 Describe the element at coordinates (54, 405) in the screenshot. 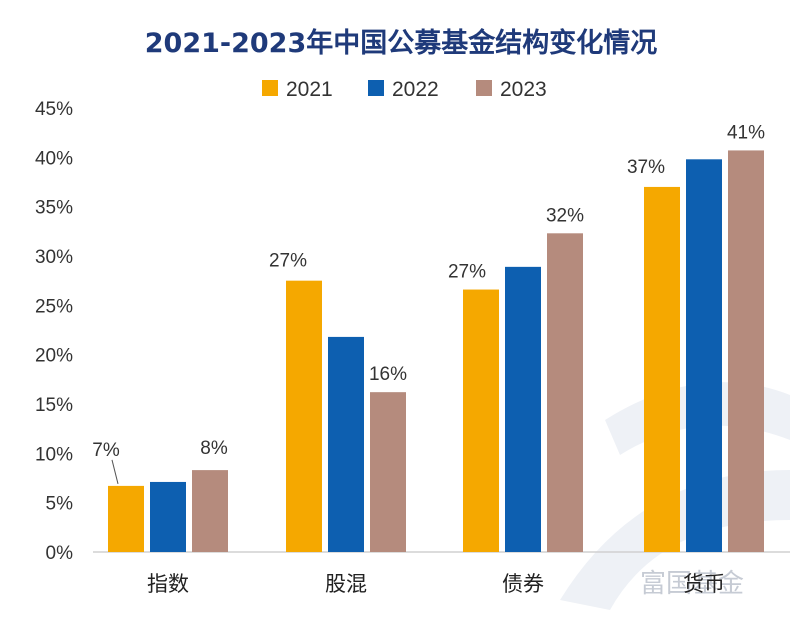

I see `y-tick-label: 15%` at that location.